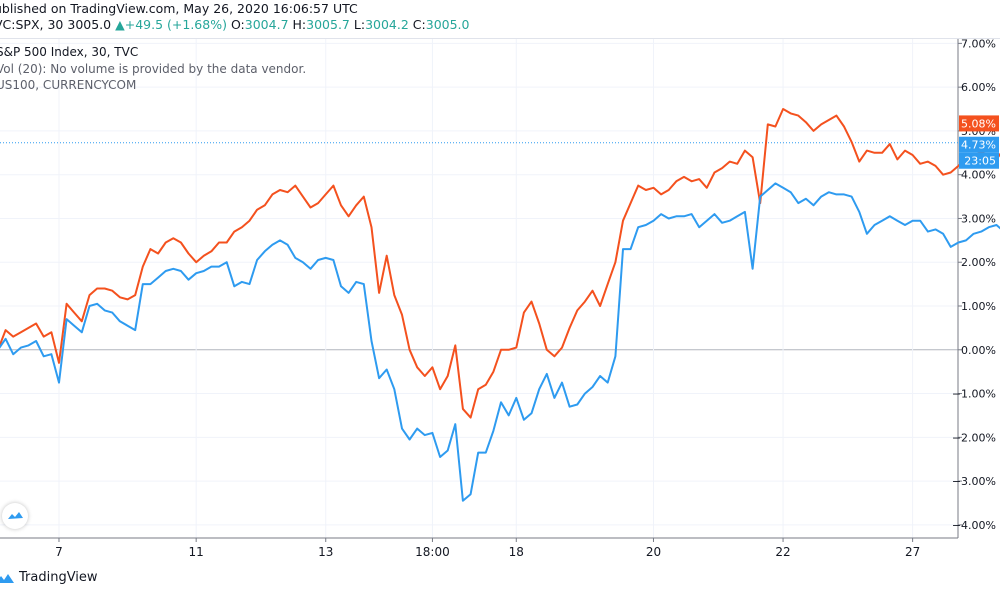  What do you see at coordinates (974, 437) in the screenshot?
I see `y-tick-label-9: −2.00%` at bounding box center [974, 437].